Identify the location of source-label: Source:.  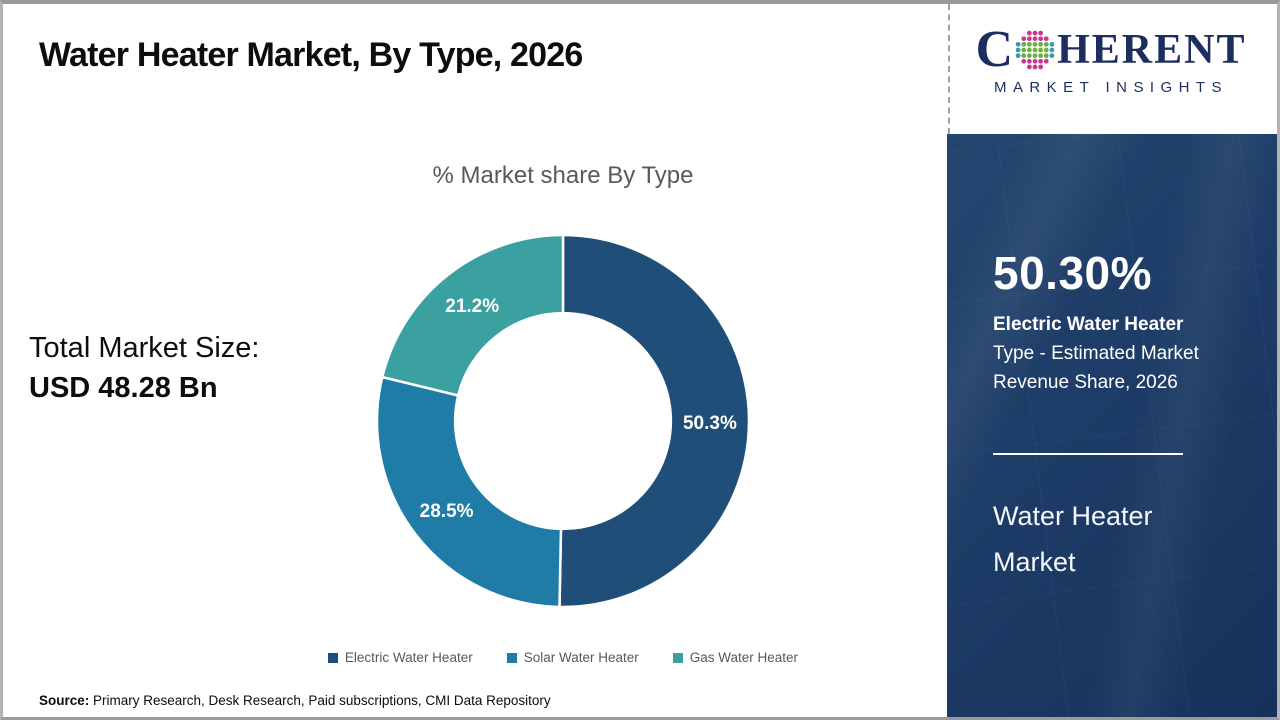
(64, 700).